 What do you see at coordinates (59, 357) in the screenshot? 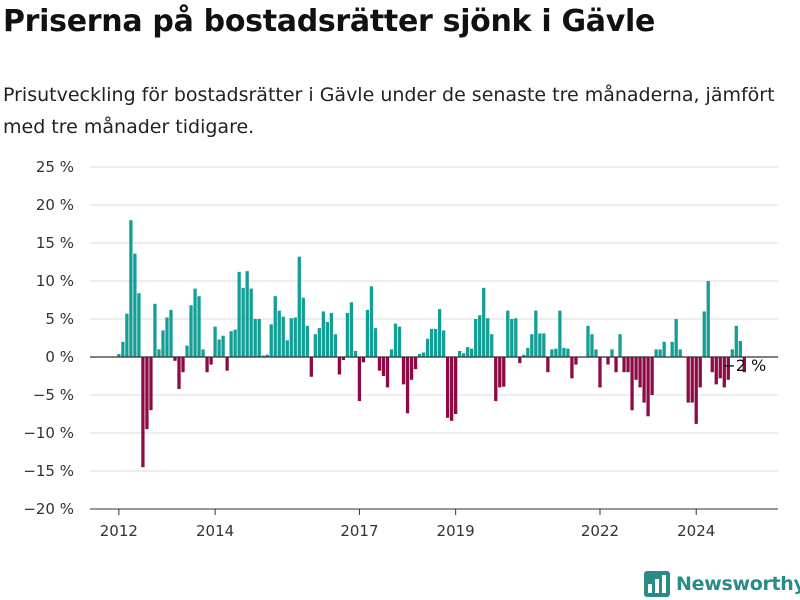
I see `y-tick-label: 0 %` at bounding box center [59, 357].